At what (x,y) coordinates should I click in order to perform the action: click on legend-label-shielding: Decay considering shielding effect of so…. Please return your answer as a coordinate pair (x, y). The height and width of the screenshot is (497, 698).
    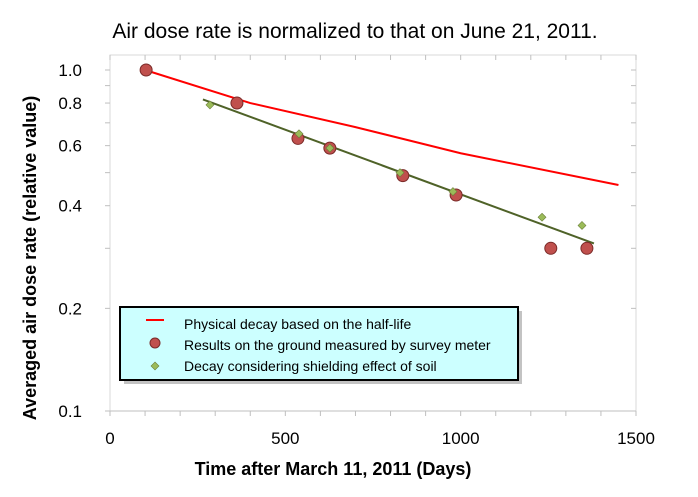
    Looking at the image, I should click on (310, 366).